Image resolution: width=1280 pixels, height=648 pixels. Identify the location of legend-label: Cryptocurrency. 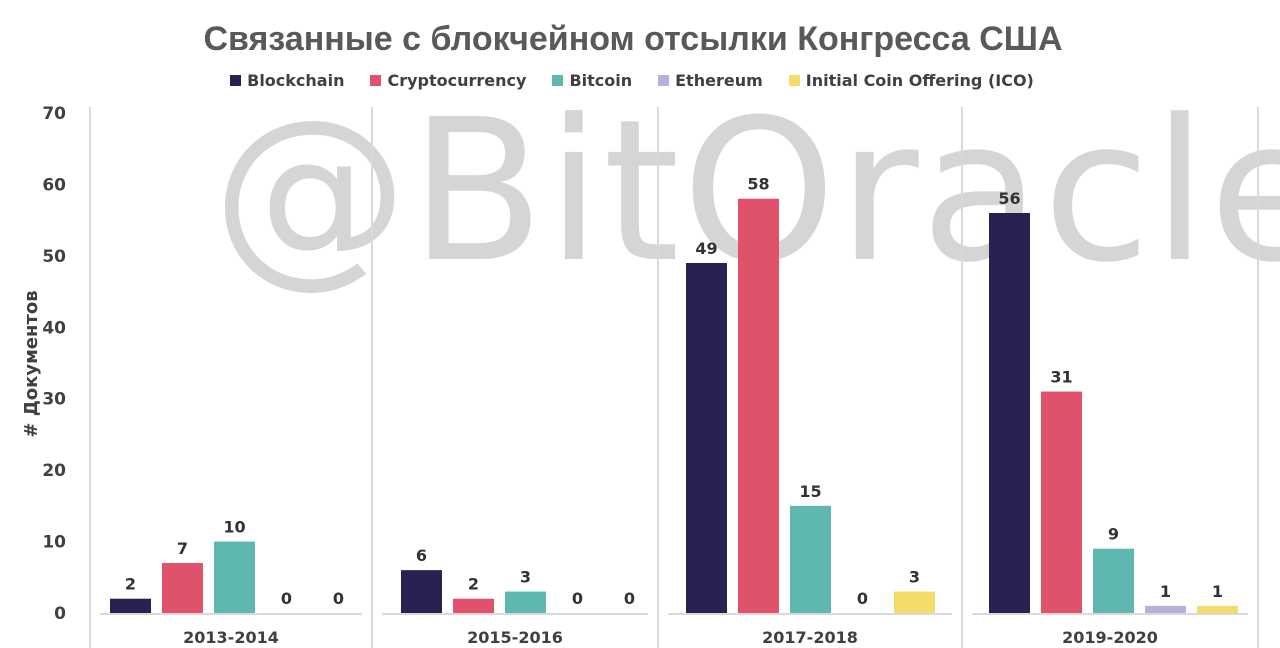
(457, 80).